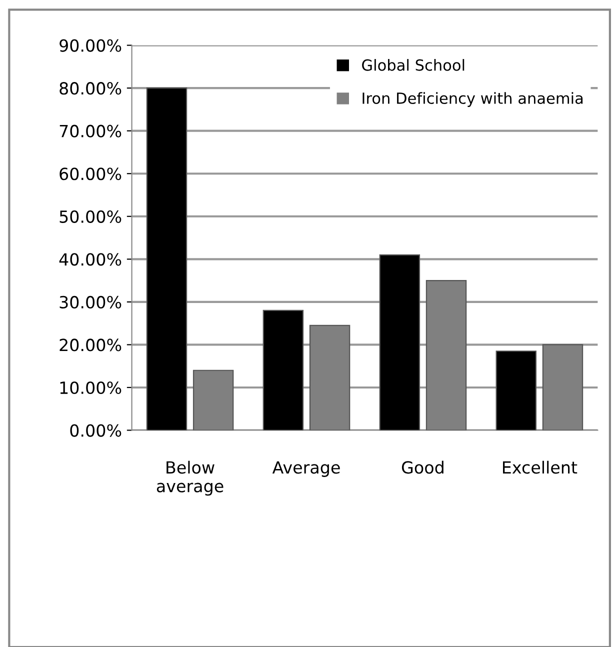 This screenshot has height=647, width=613. I want to click on y-tick-label: 30.00%, so click(91, 302).